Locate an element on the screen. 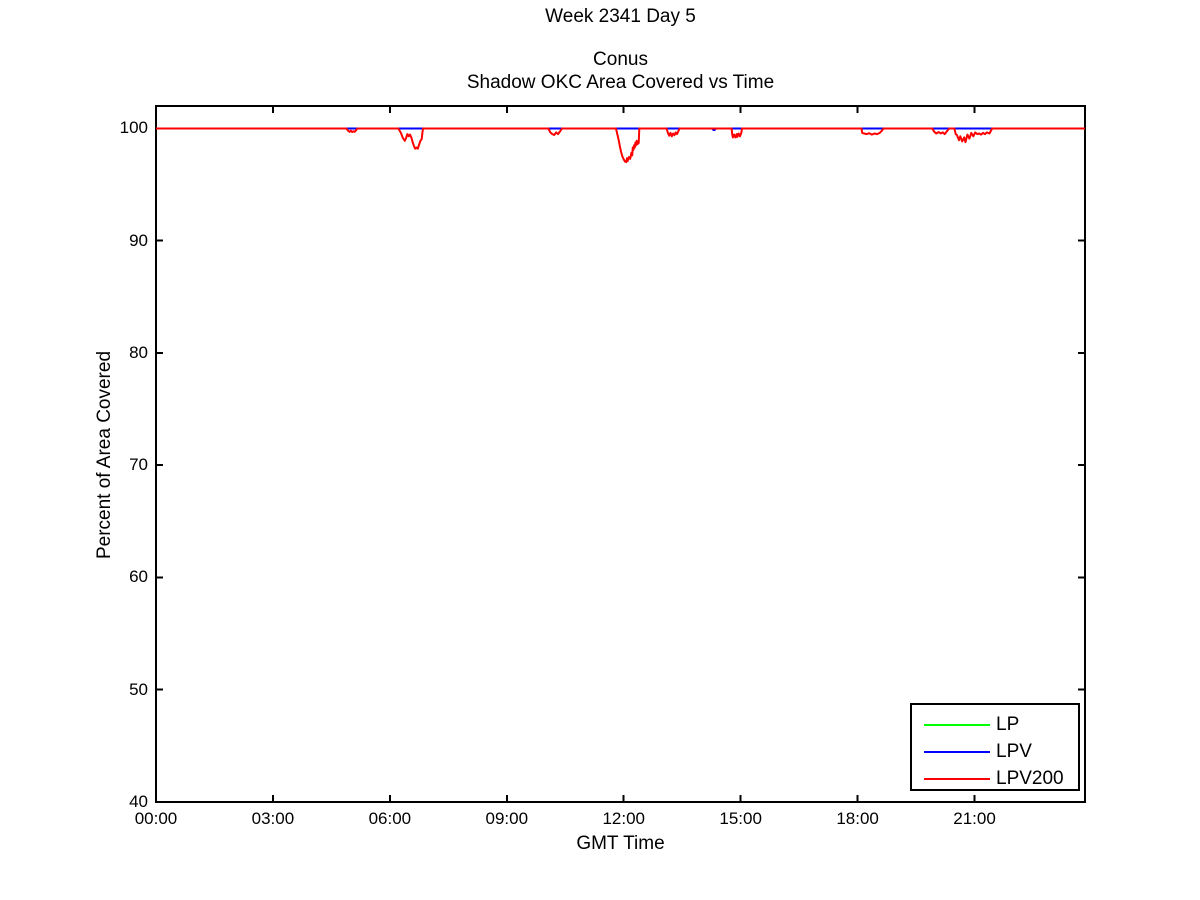  y-tick-label-100: 100 is located at coordinates (133, 128).